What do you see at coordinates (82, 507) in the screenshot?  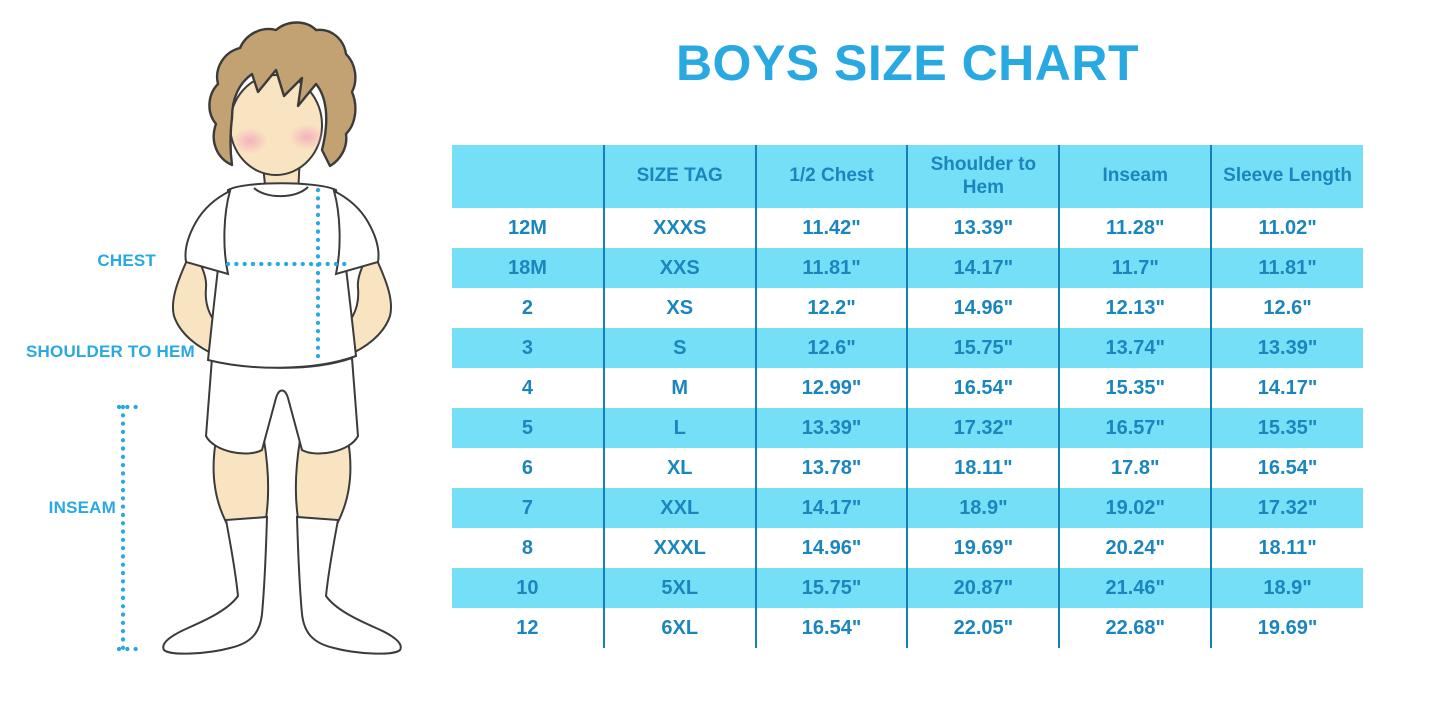 I see `inseam-label: INSEAM` at bounding box center [82, 507].